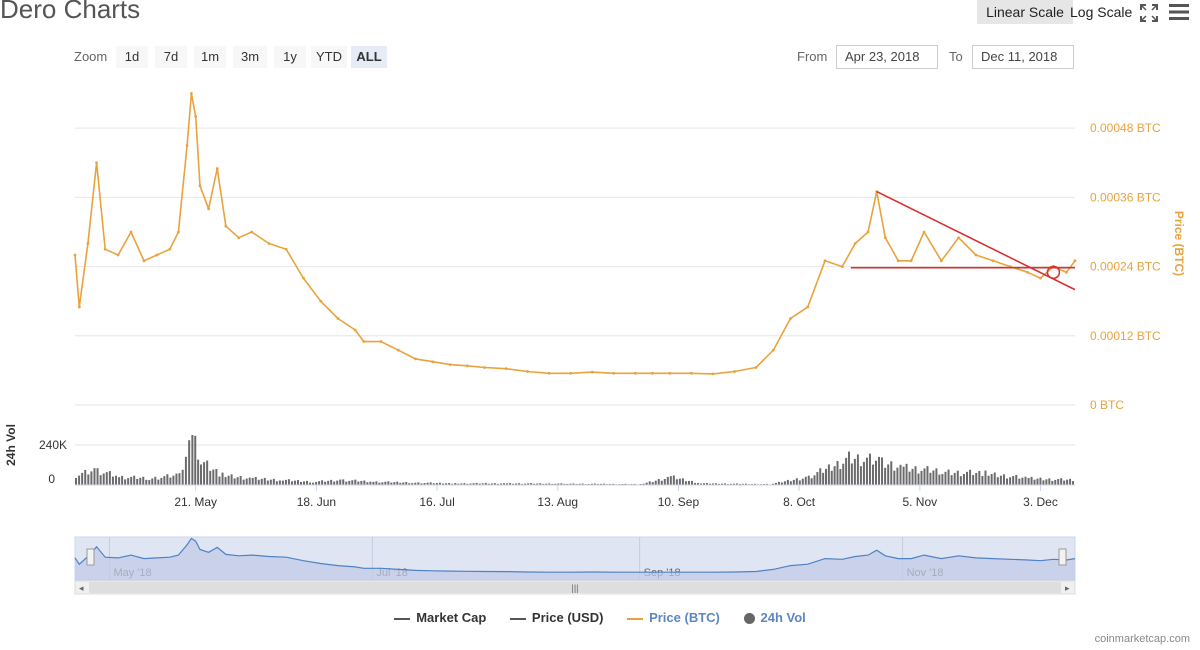 The image size is (1200, 650). Describe the element at coordinates (91, 56) in the screenshot. I see `zoom-label: Zoom` at that location.